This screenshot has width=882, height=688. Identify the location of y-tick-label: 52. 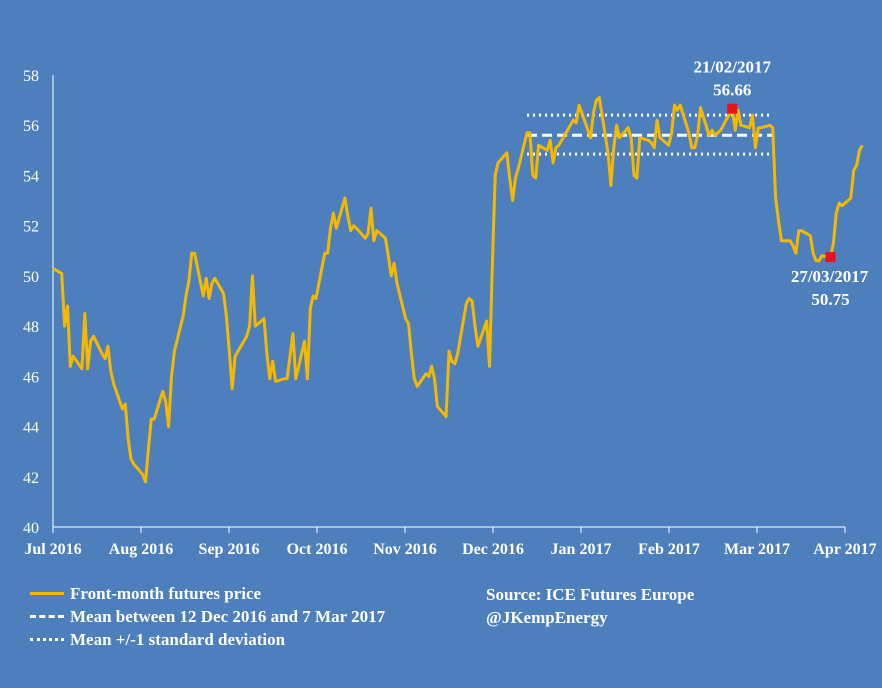
(31, 227).